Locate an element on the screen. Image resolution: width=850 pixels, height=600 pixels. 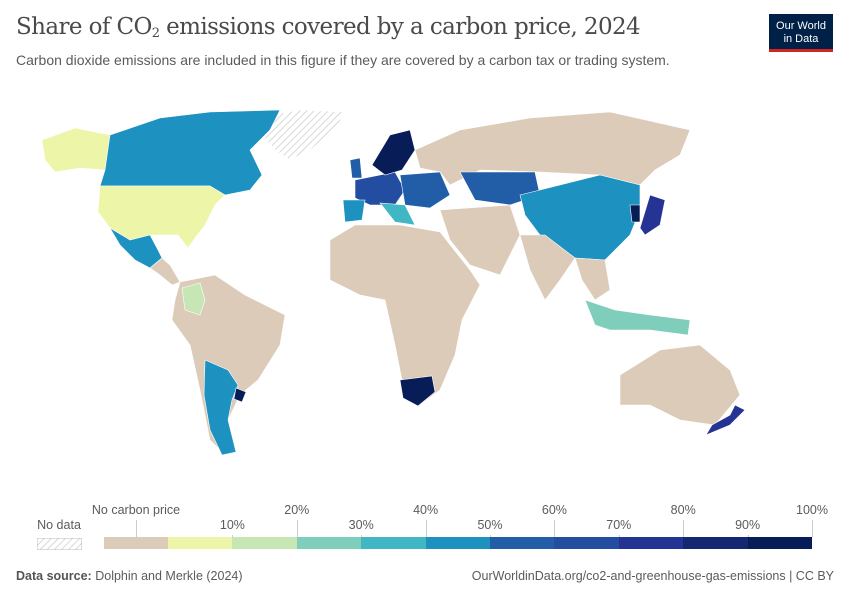
indonesia is located at coordinates (637, 317).